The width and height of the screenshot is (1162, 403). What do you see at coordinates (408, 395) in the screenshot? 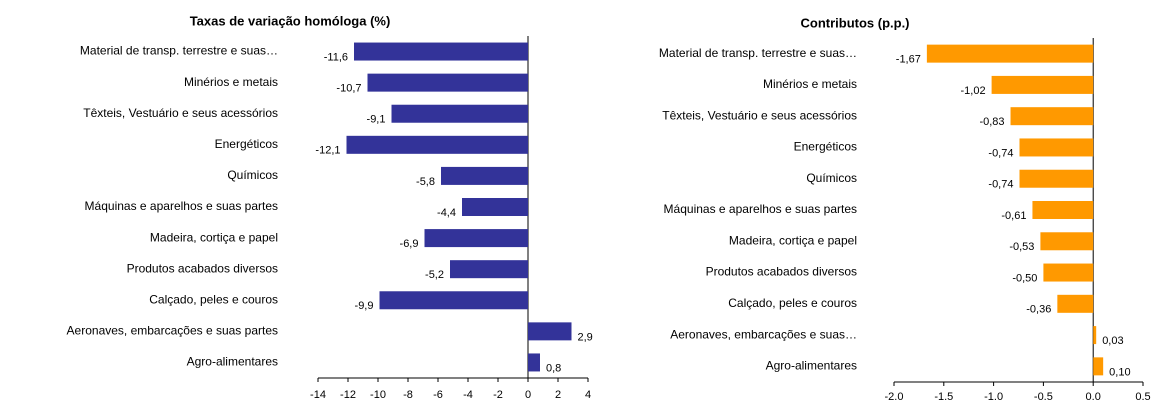
I see `x-tick-label: -8` at bounding box center [408, 395].